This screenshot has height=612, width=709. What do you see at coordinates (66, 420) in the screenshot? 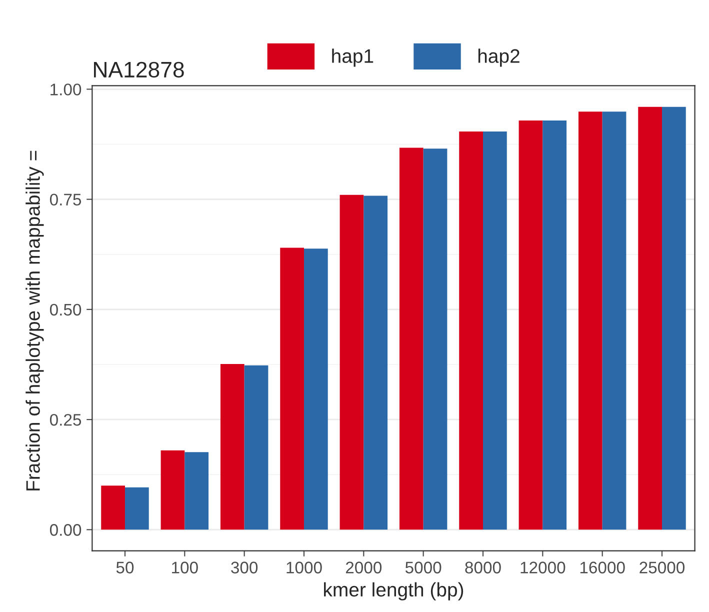
I see `y-tick-label: 0.25` at bounding box center [66, 420].